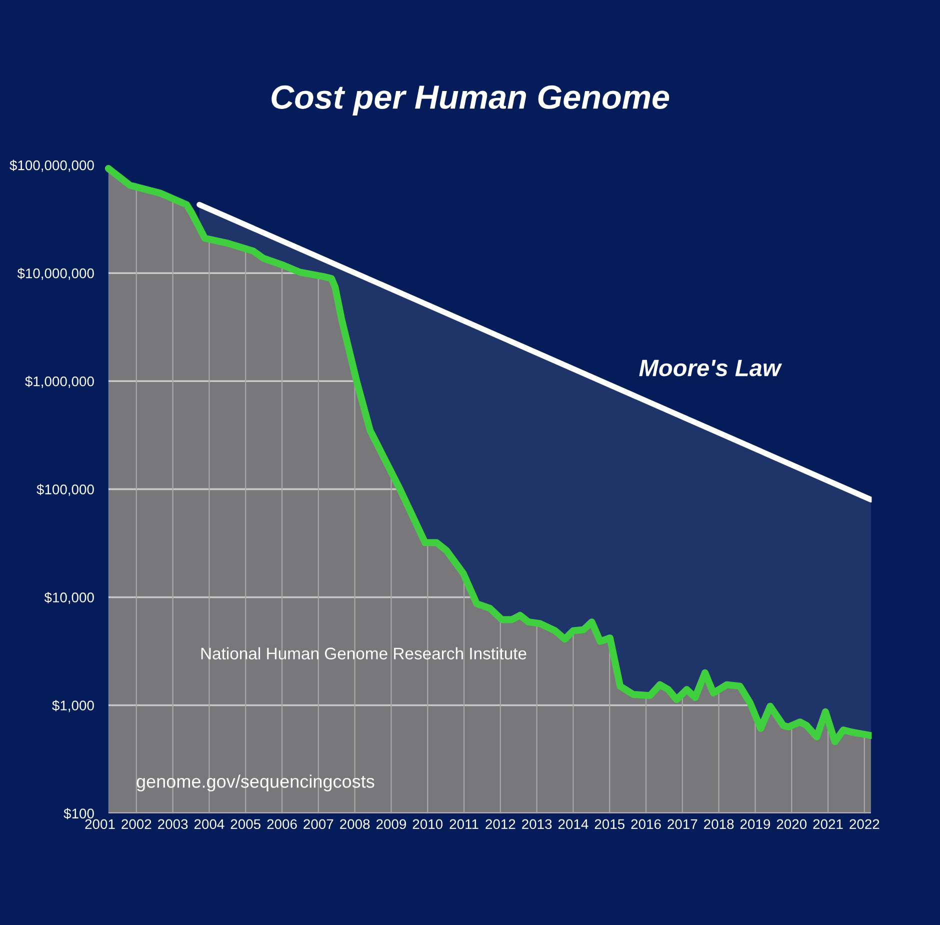 This screenshot has width=940, height=925. Describe the element at coordinates (137, 824) in the screenshot. I see `x-tick-label: 2002` at that location.